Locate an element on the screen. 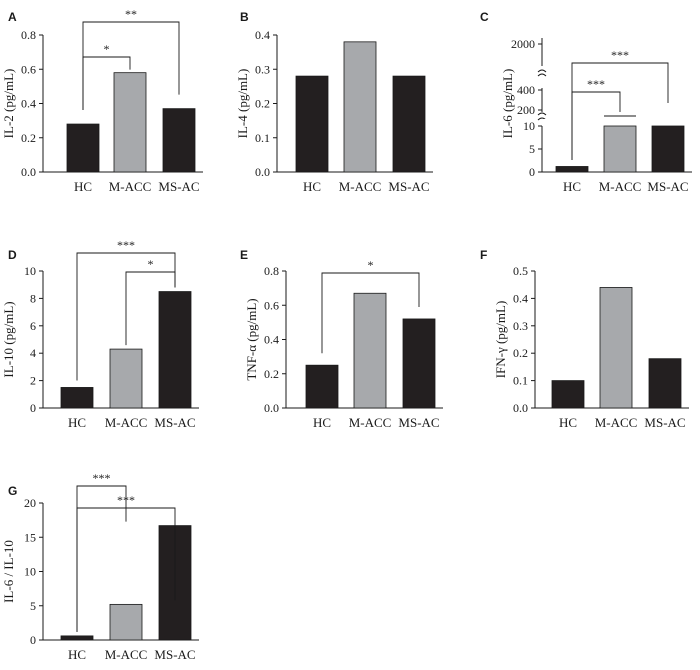  panel-b: B 0.0 0.1 0.2 0.3 0.4 HC M-ACC MS-AC IL-4 (pg/mL) is located at coordinates (334, 102).